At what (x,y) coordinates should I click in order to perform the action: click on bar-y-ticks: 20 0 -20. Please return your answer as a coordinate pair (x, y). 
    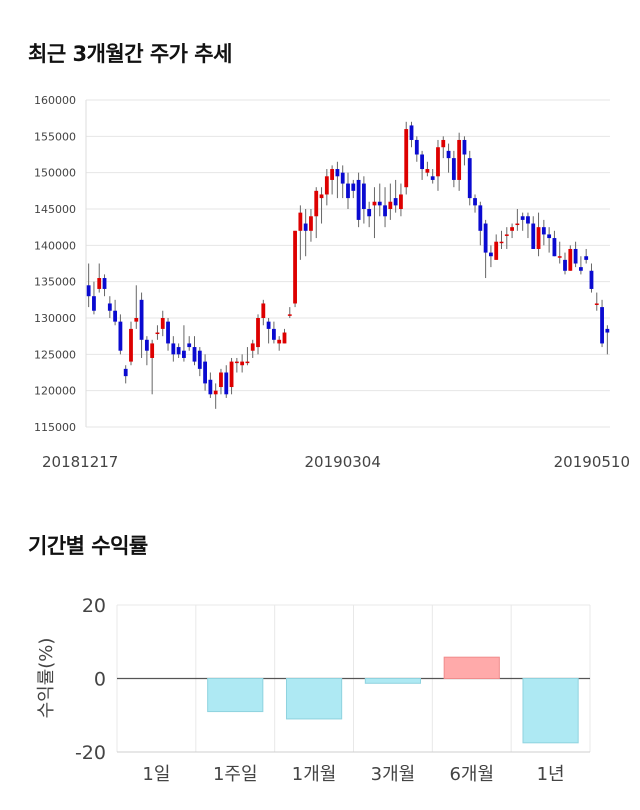
    Looking at the image, I should click on (90, 679).